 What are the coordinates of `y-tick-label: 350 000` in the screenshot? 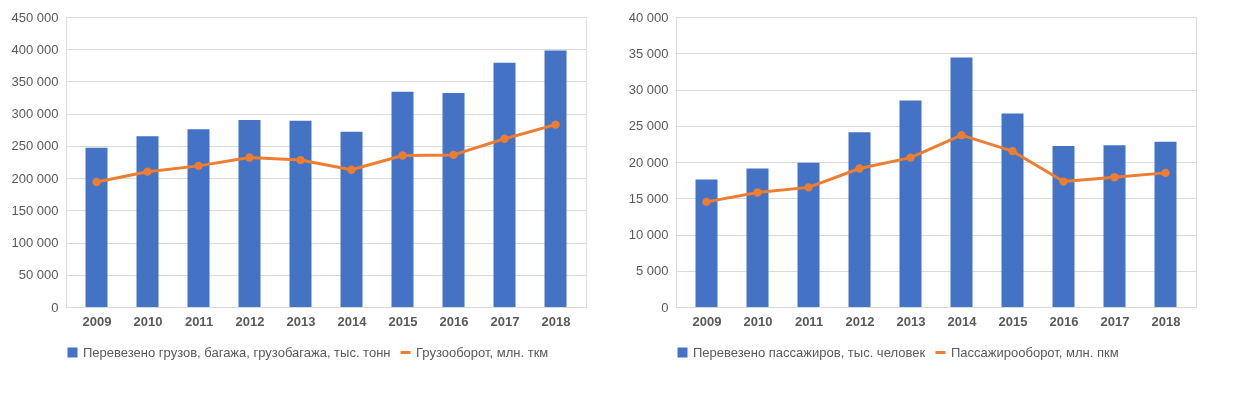 It's located at (35, 81).